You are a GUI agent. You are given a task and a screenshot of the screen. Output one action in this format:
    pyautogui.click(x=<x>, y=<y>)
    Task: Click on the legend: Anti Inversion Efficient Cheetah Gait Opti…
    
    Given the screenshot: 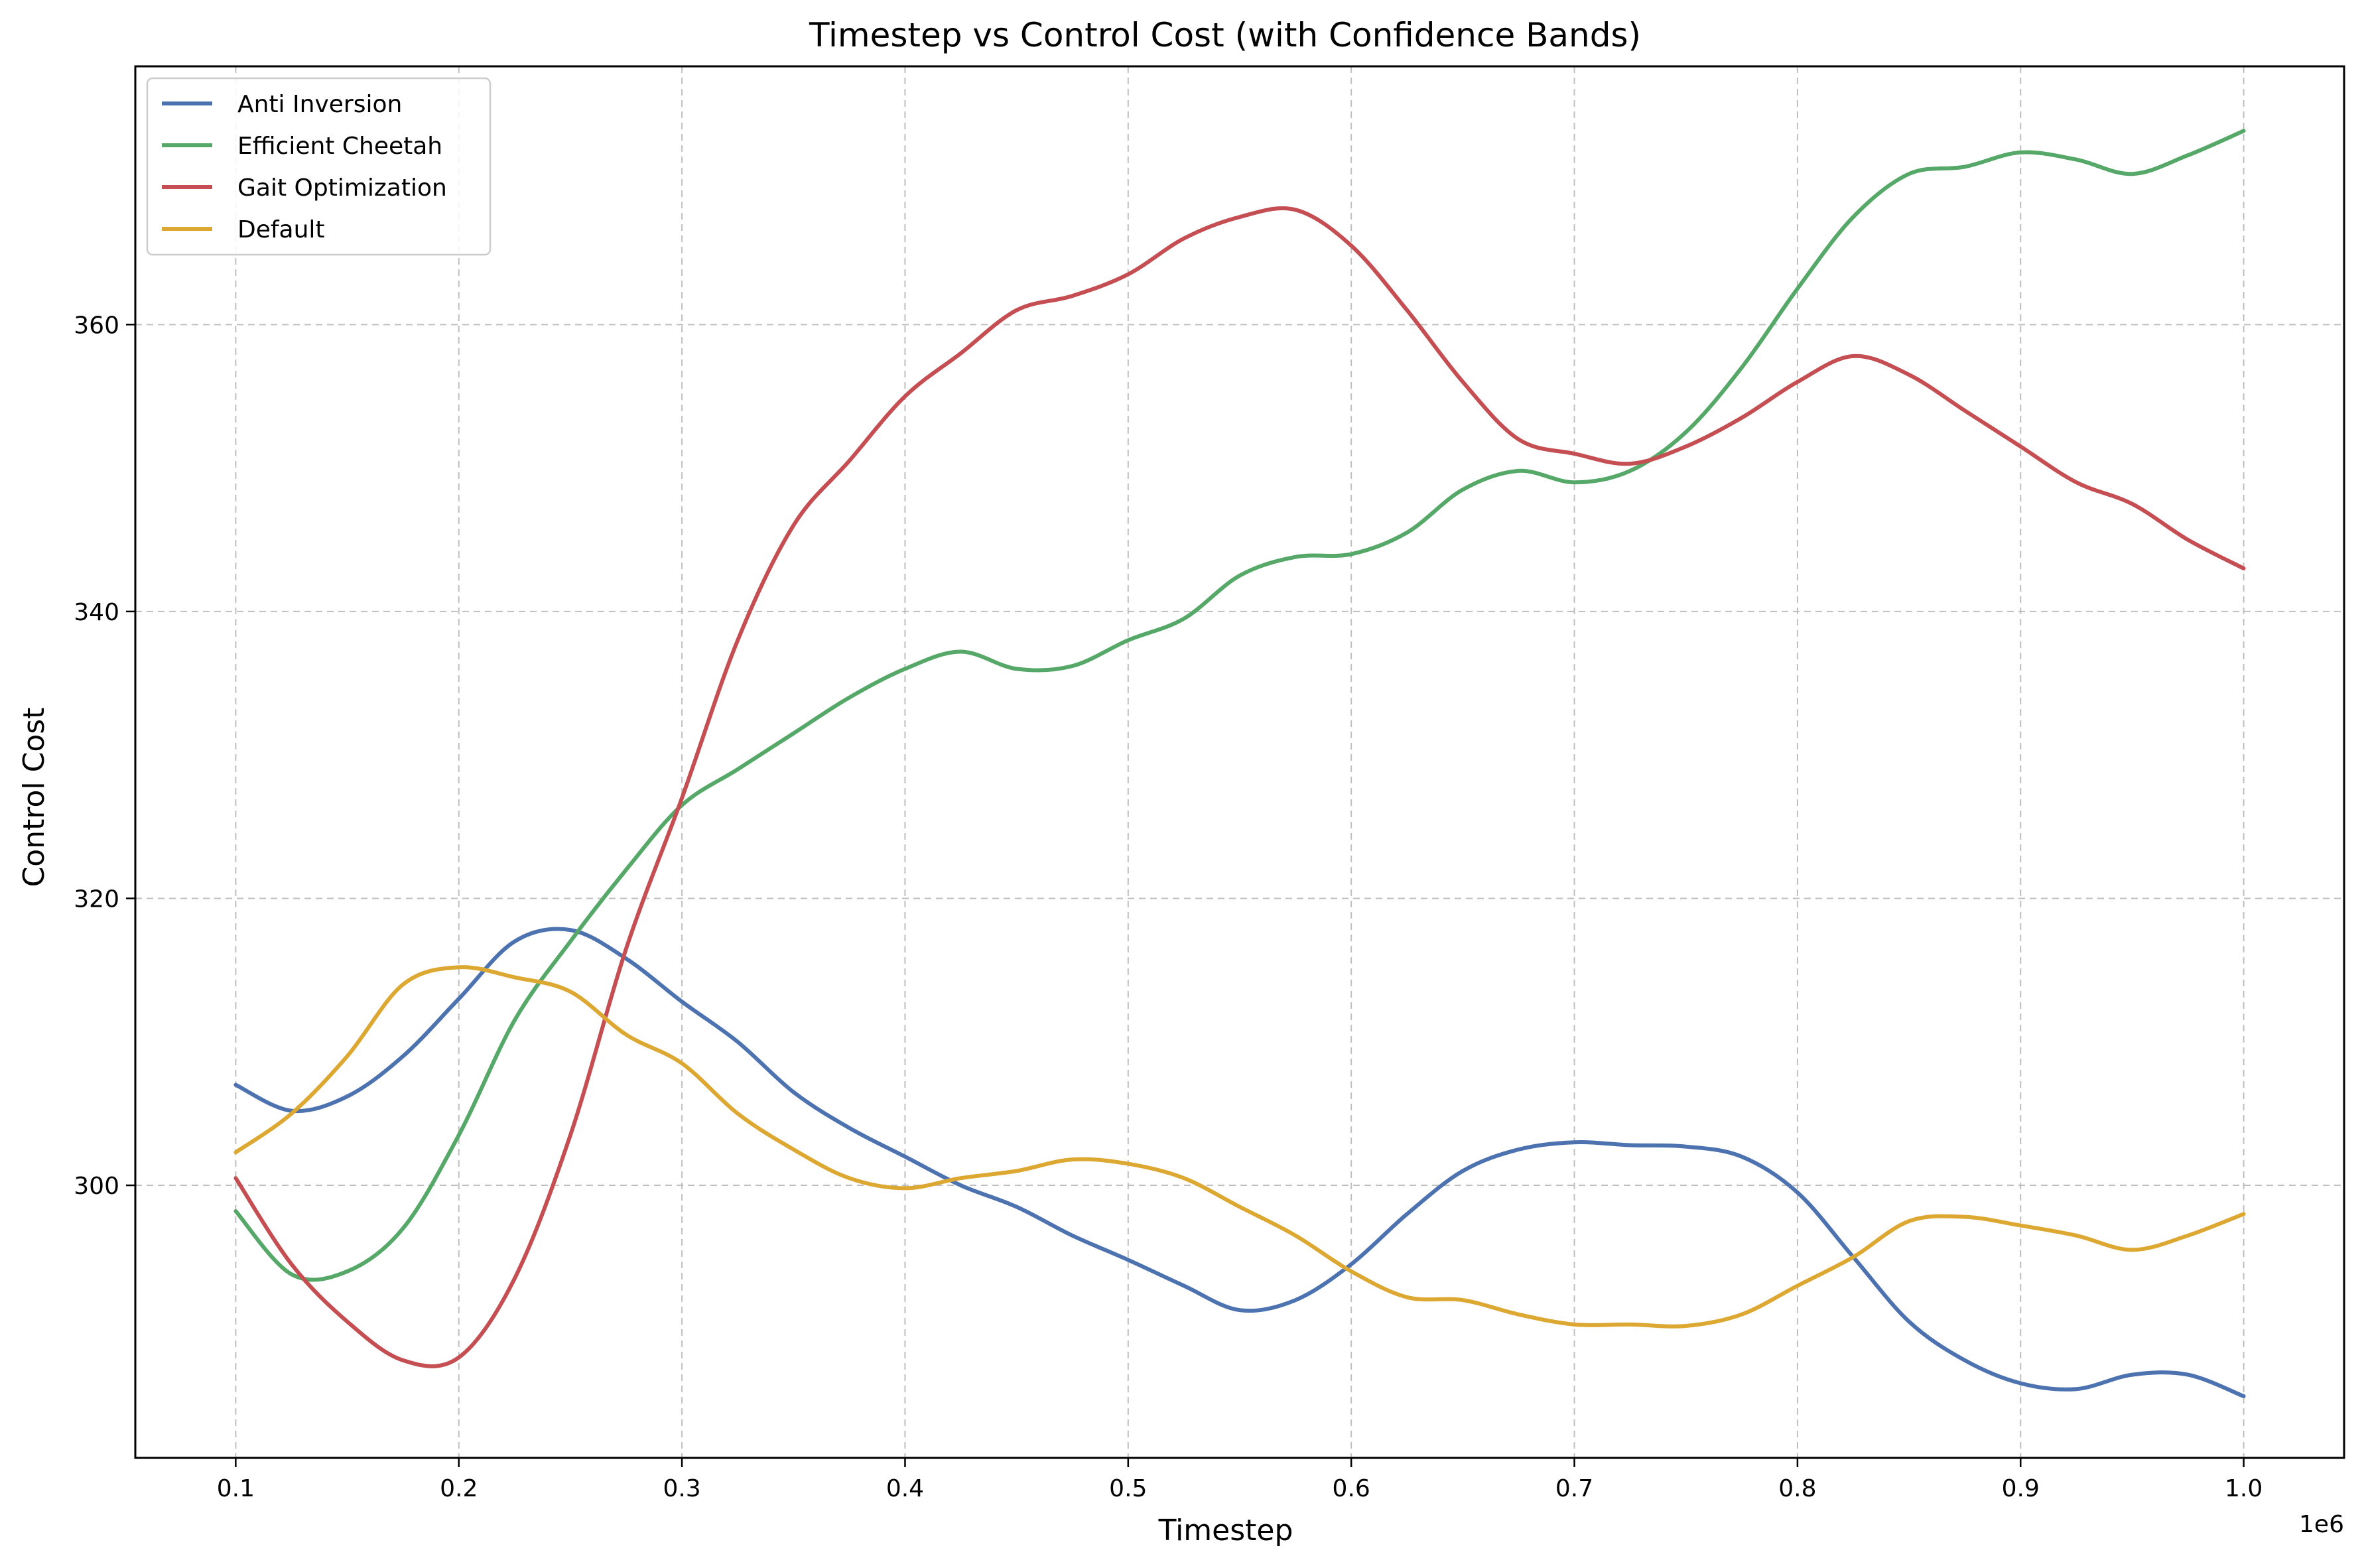 What is the action you would take?
    pyautogui.click(x=319, y=166)
    